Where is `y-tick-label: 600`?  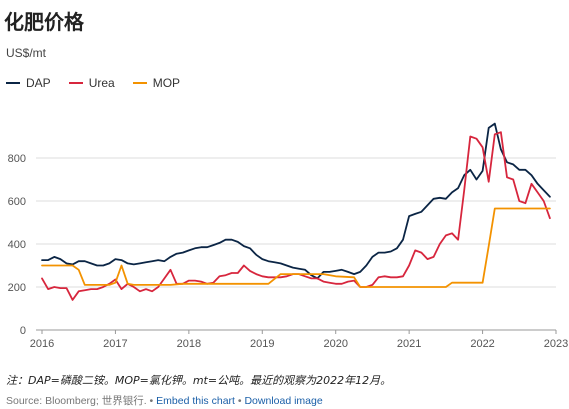 y-tick-label: 600 is located at coordinates (17, 202).